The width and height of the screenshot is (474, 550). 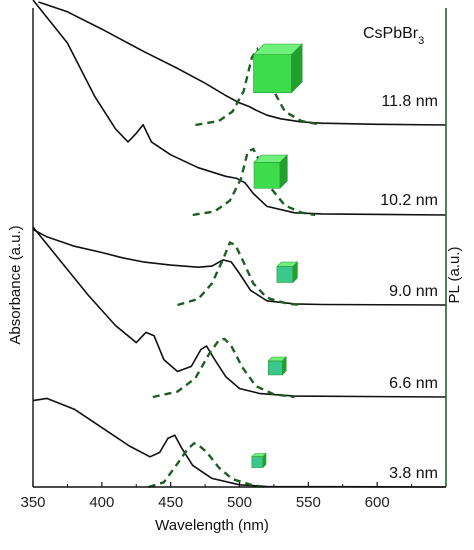 What do you see at coordinates (409, 101) in the screenshot?
I see `size-label-1: 11.8 nm` at bounding box center [409, 101].